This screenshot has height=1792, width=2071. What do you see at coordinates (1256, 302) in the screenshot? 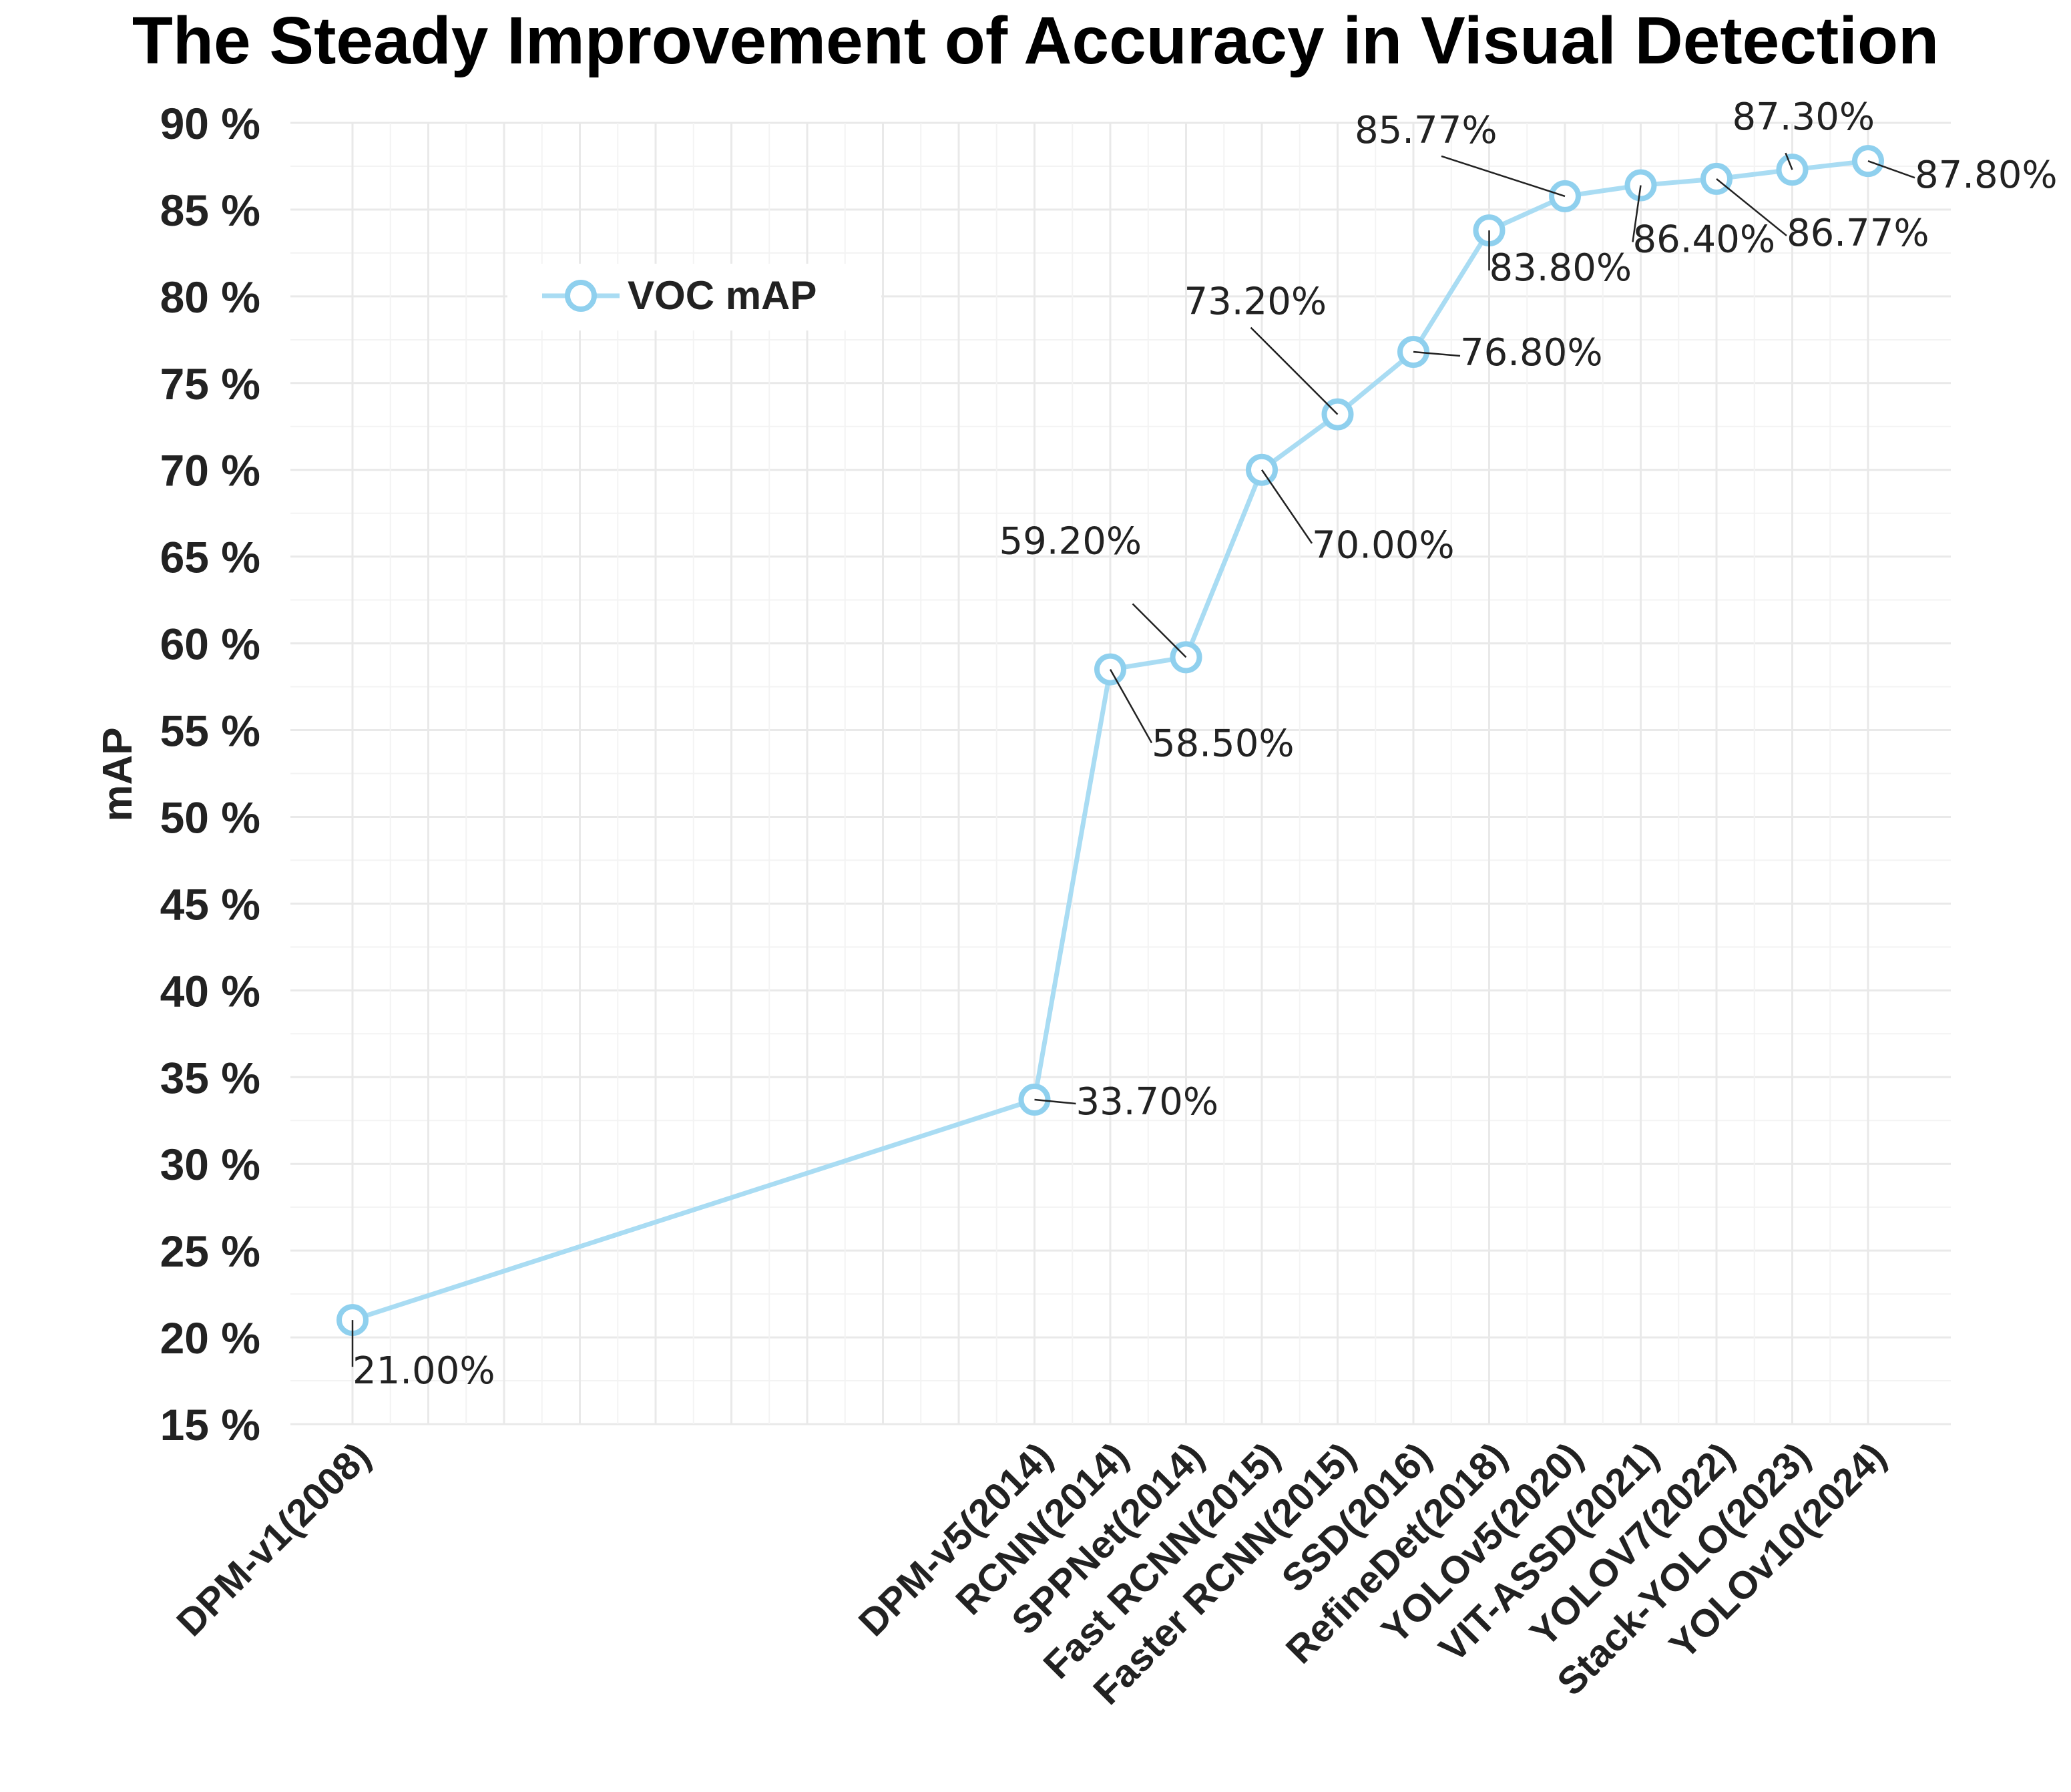
I see `data-label: 73.20%` at bounding box center [1256, 302].